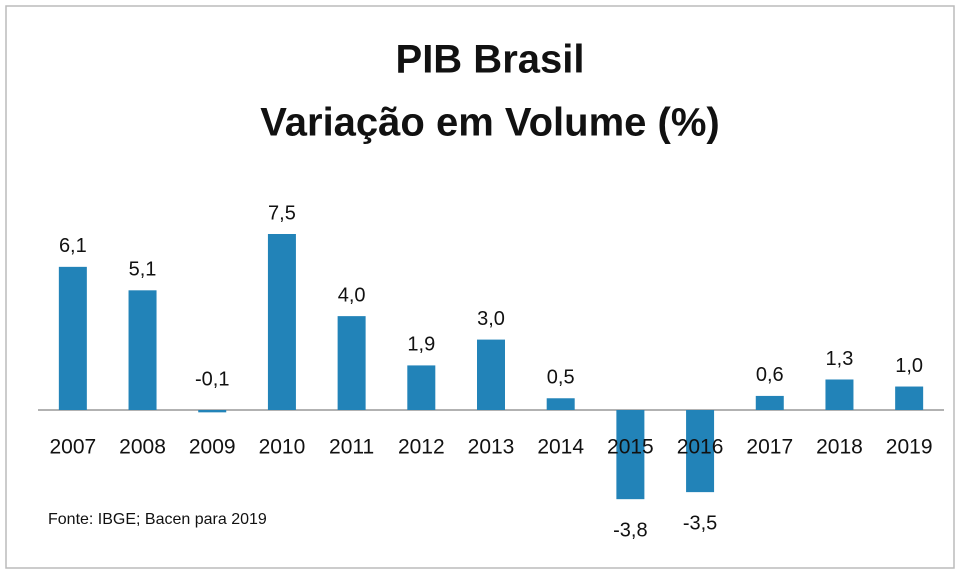  What do you see at coordinates (282, 213) in the screenshot?
I see `value-label: 7,5` at bounding box center [282, 213].